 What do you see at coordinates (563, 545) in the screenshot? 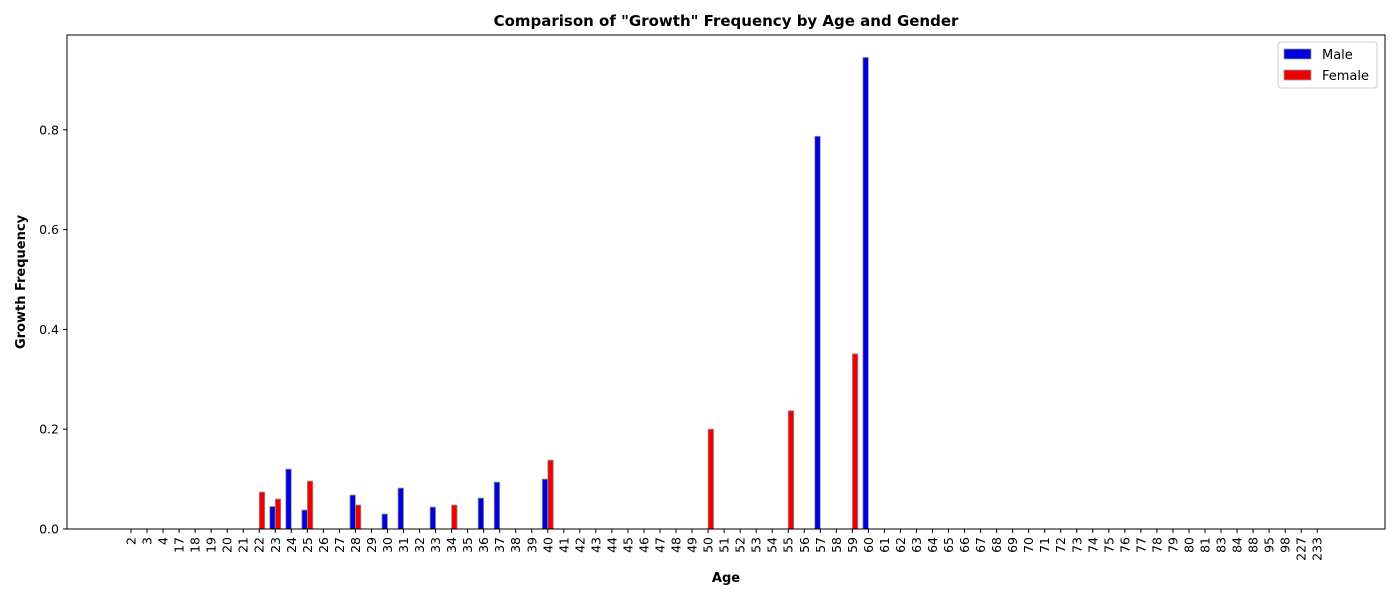
I see `x-tick-label: 41` at bounding box center [563, 545].